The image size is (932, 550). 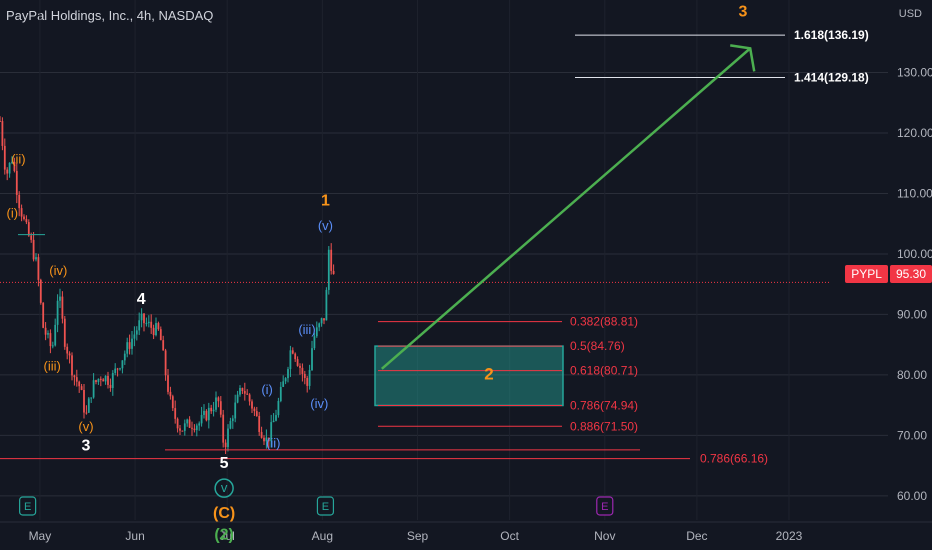 What do you see at coordinates (224, 463) in the screenshot?
I see `wave-label: 5` at bounding box center [224, 463].